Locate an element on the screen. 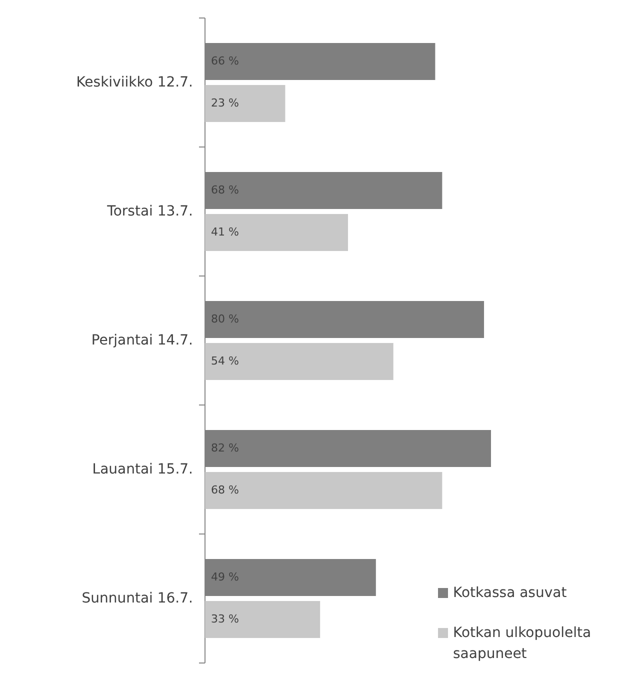 Image resolution: width=641 pixels, height=684 pixels. data-label: 41 % is located at coordinates (225, 232).